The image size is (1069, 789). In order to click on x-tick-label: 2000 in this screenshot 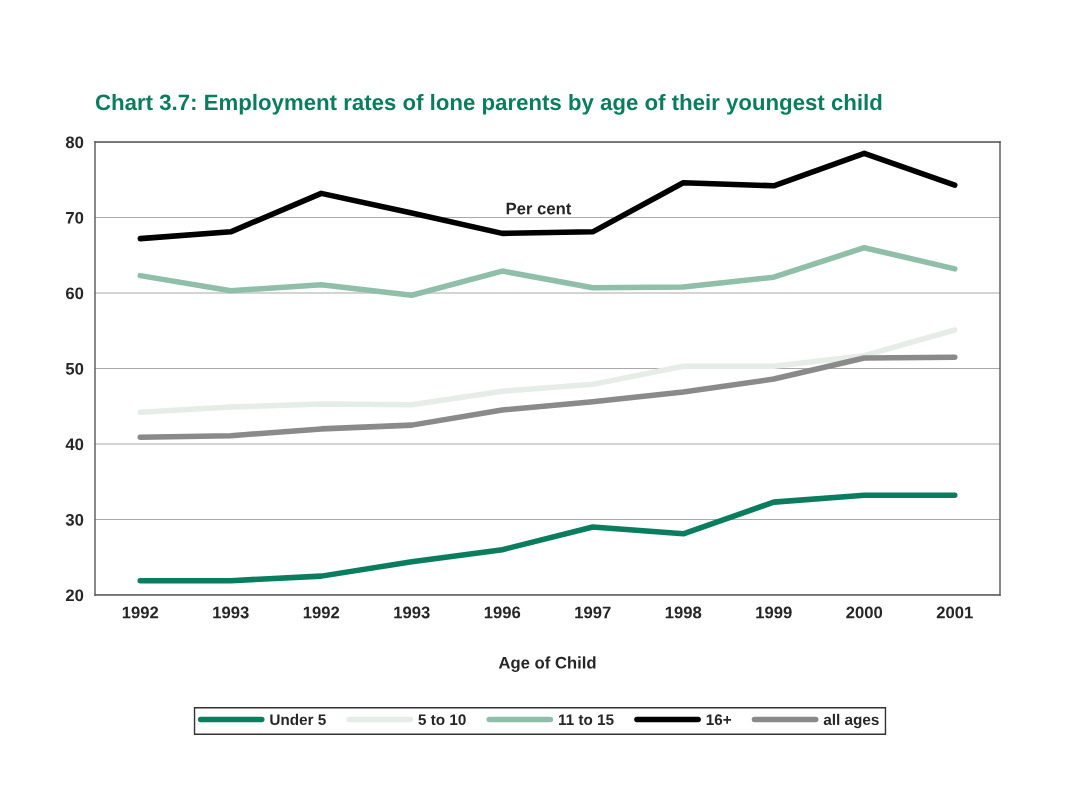, I will do `click(864, 612)`.